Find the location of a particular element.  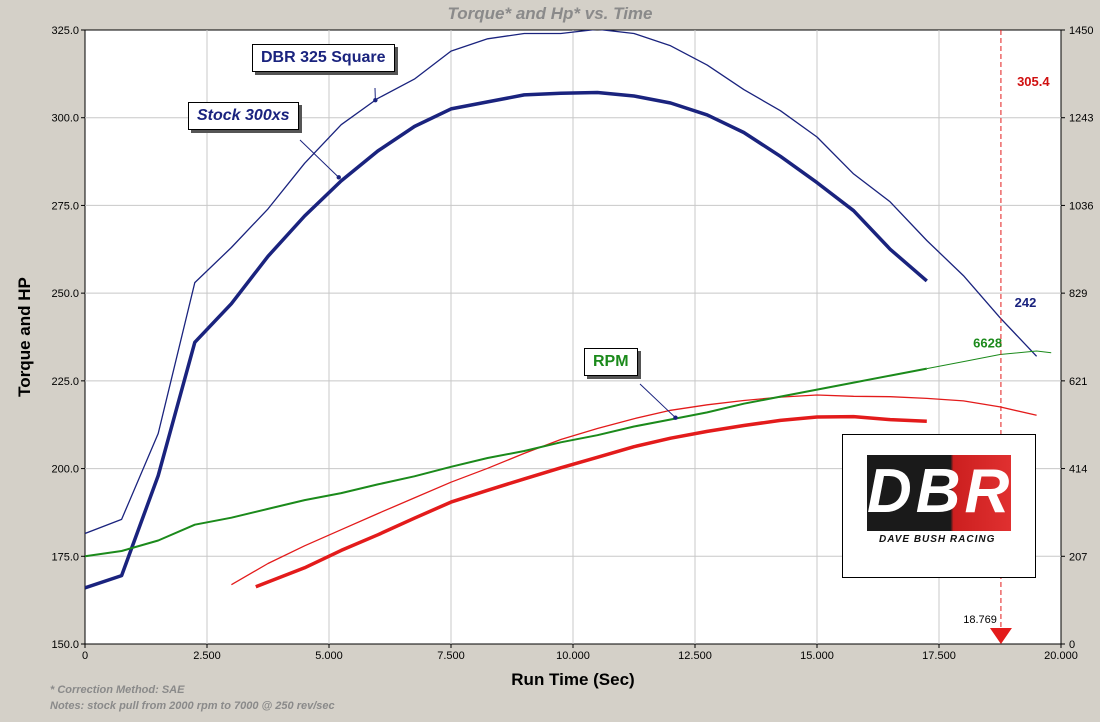

y-tick-label: 325.0 is located at coordinates (65, 31).